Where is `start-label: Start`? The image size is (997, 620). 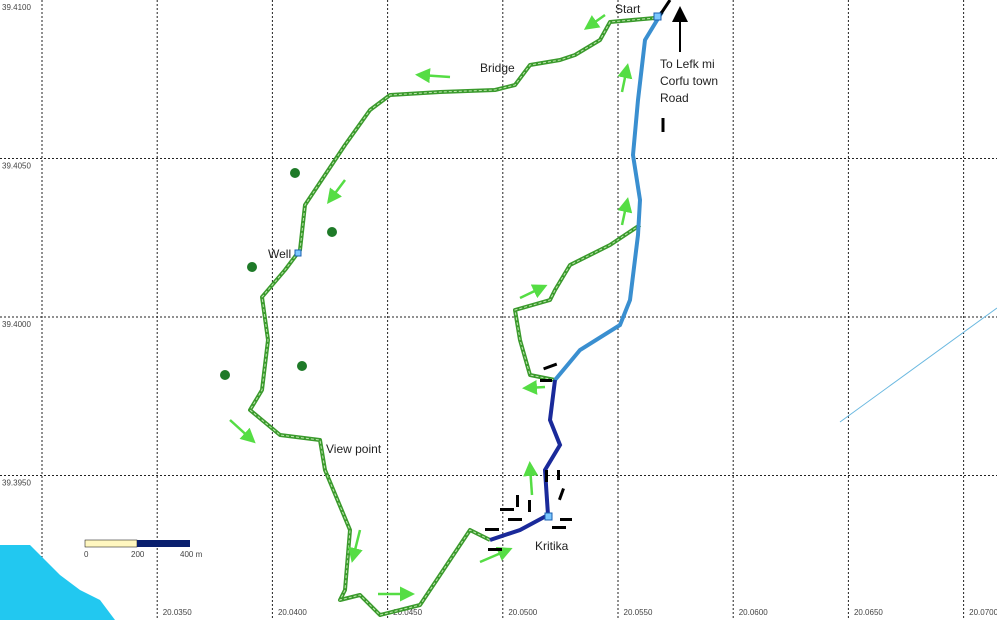
start-label: Start is located at coordinates (628, 9).